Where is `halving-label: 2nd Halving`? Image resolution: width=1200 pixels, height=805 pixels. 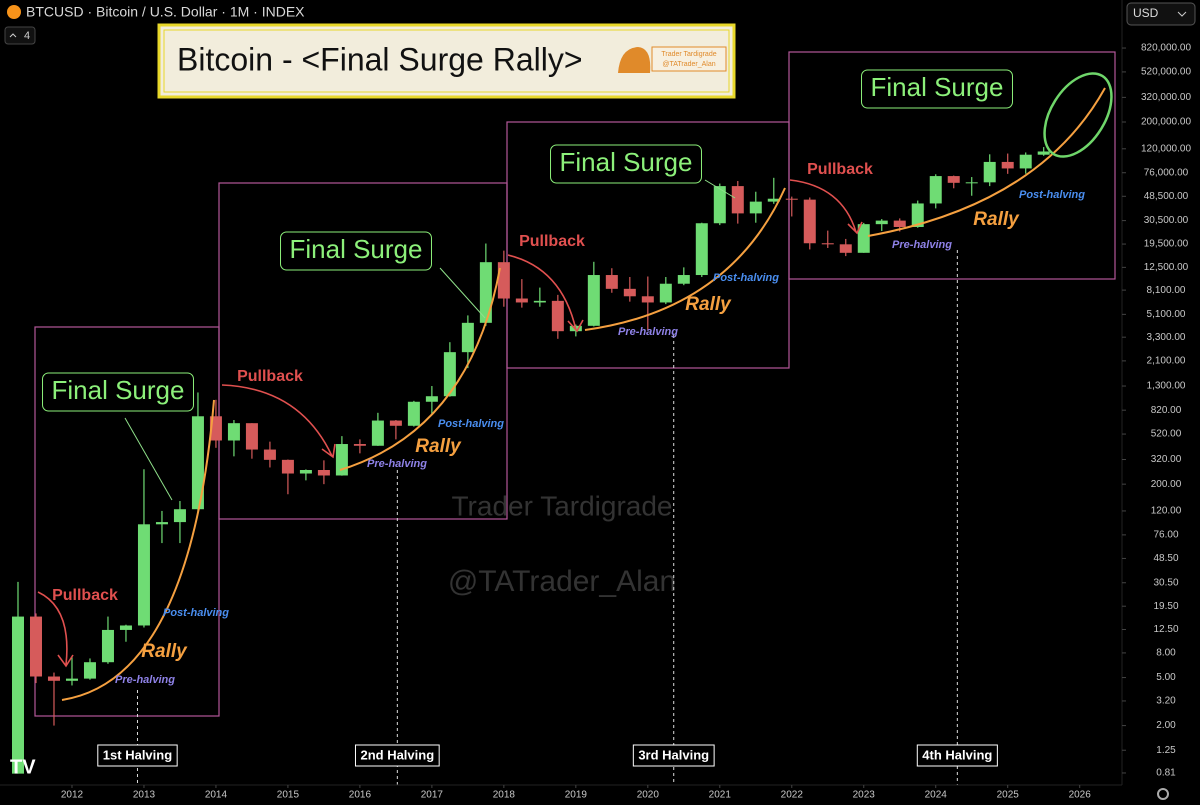
halving-label: 2nd Halving is located at coordinates (397, 754).